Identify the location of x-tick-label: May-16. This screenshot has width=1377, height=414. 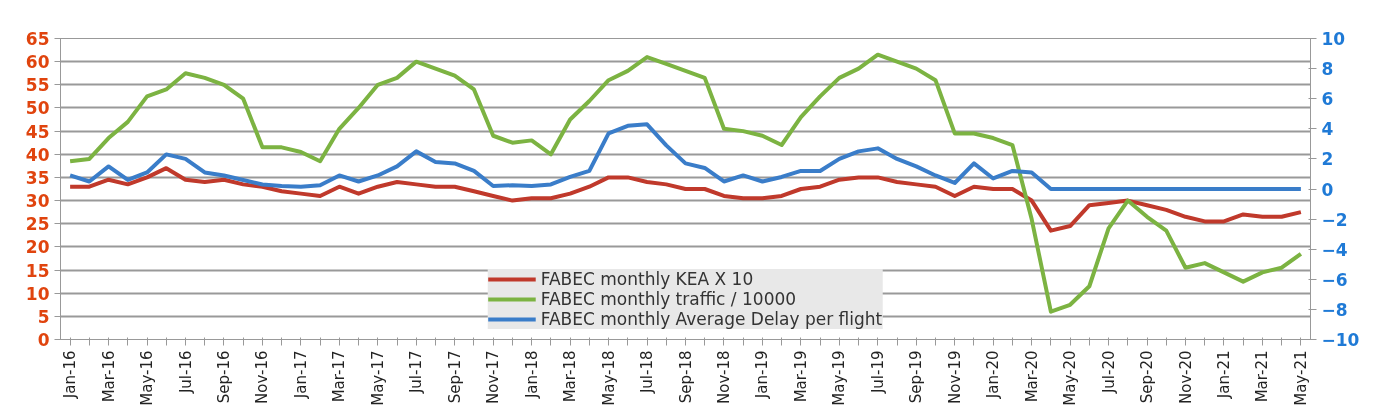
(147, 378).